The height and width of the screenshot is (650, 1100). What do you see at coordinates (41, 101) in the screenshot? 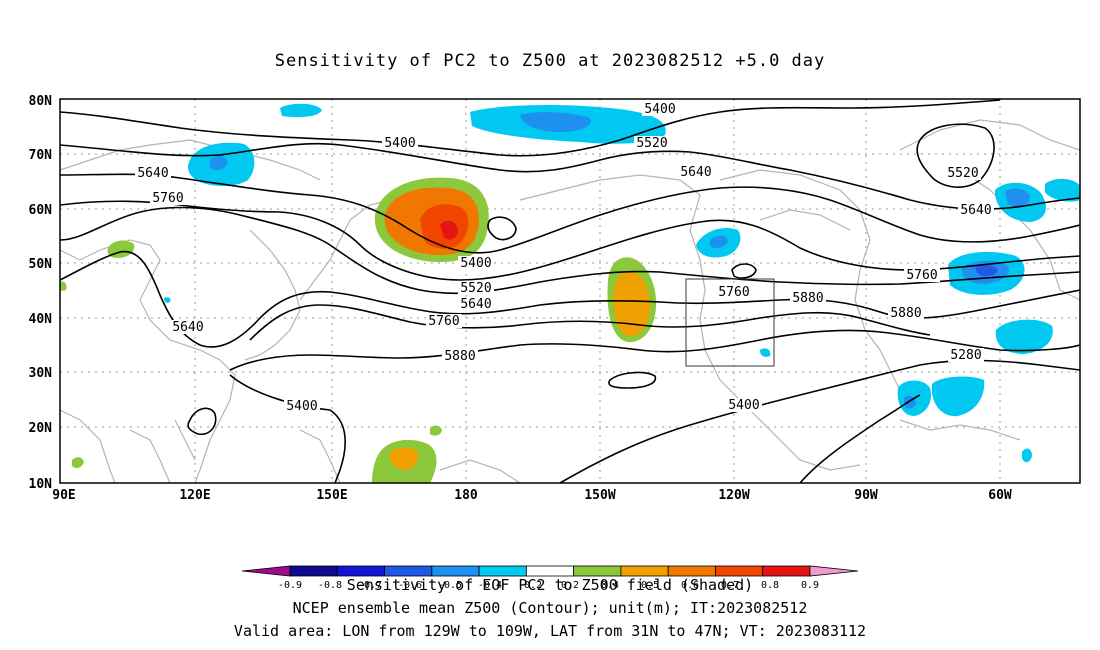
I see `lat-label: 80N` at bounding box center [41, 101].